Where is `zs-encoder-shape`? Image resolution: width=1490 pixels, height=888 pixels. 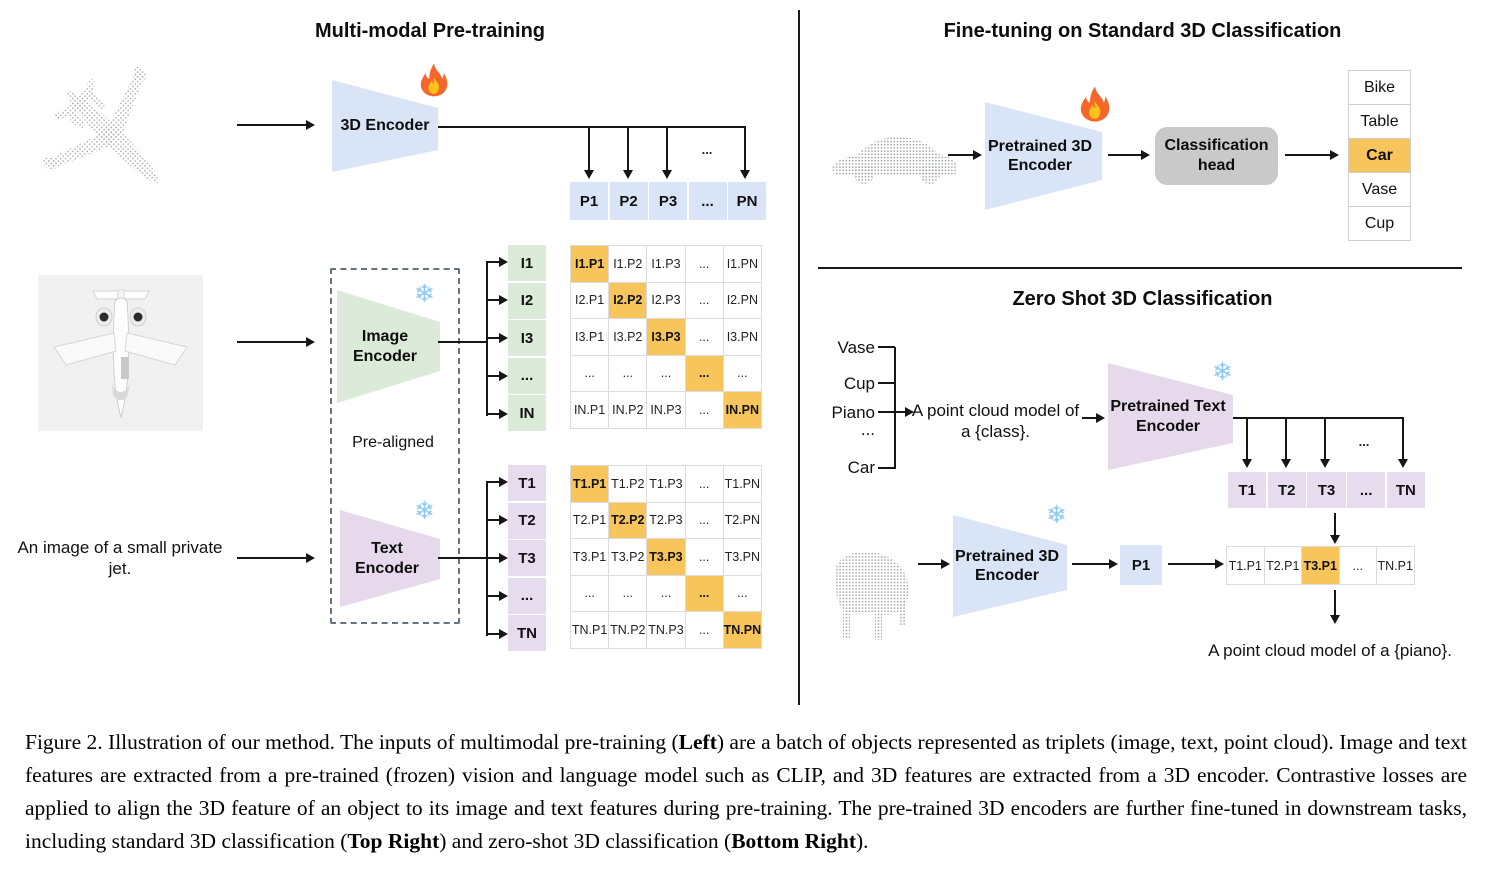 zs-encoder-shape is located at coordinates (1010, 566).